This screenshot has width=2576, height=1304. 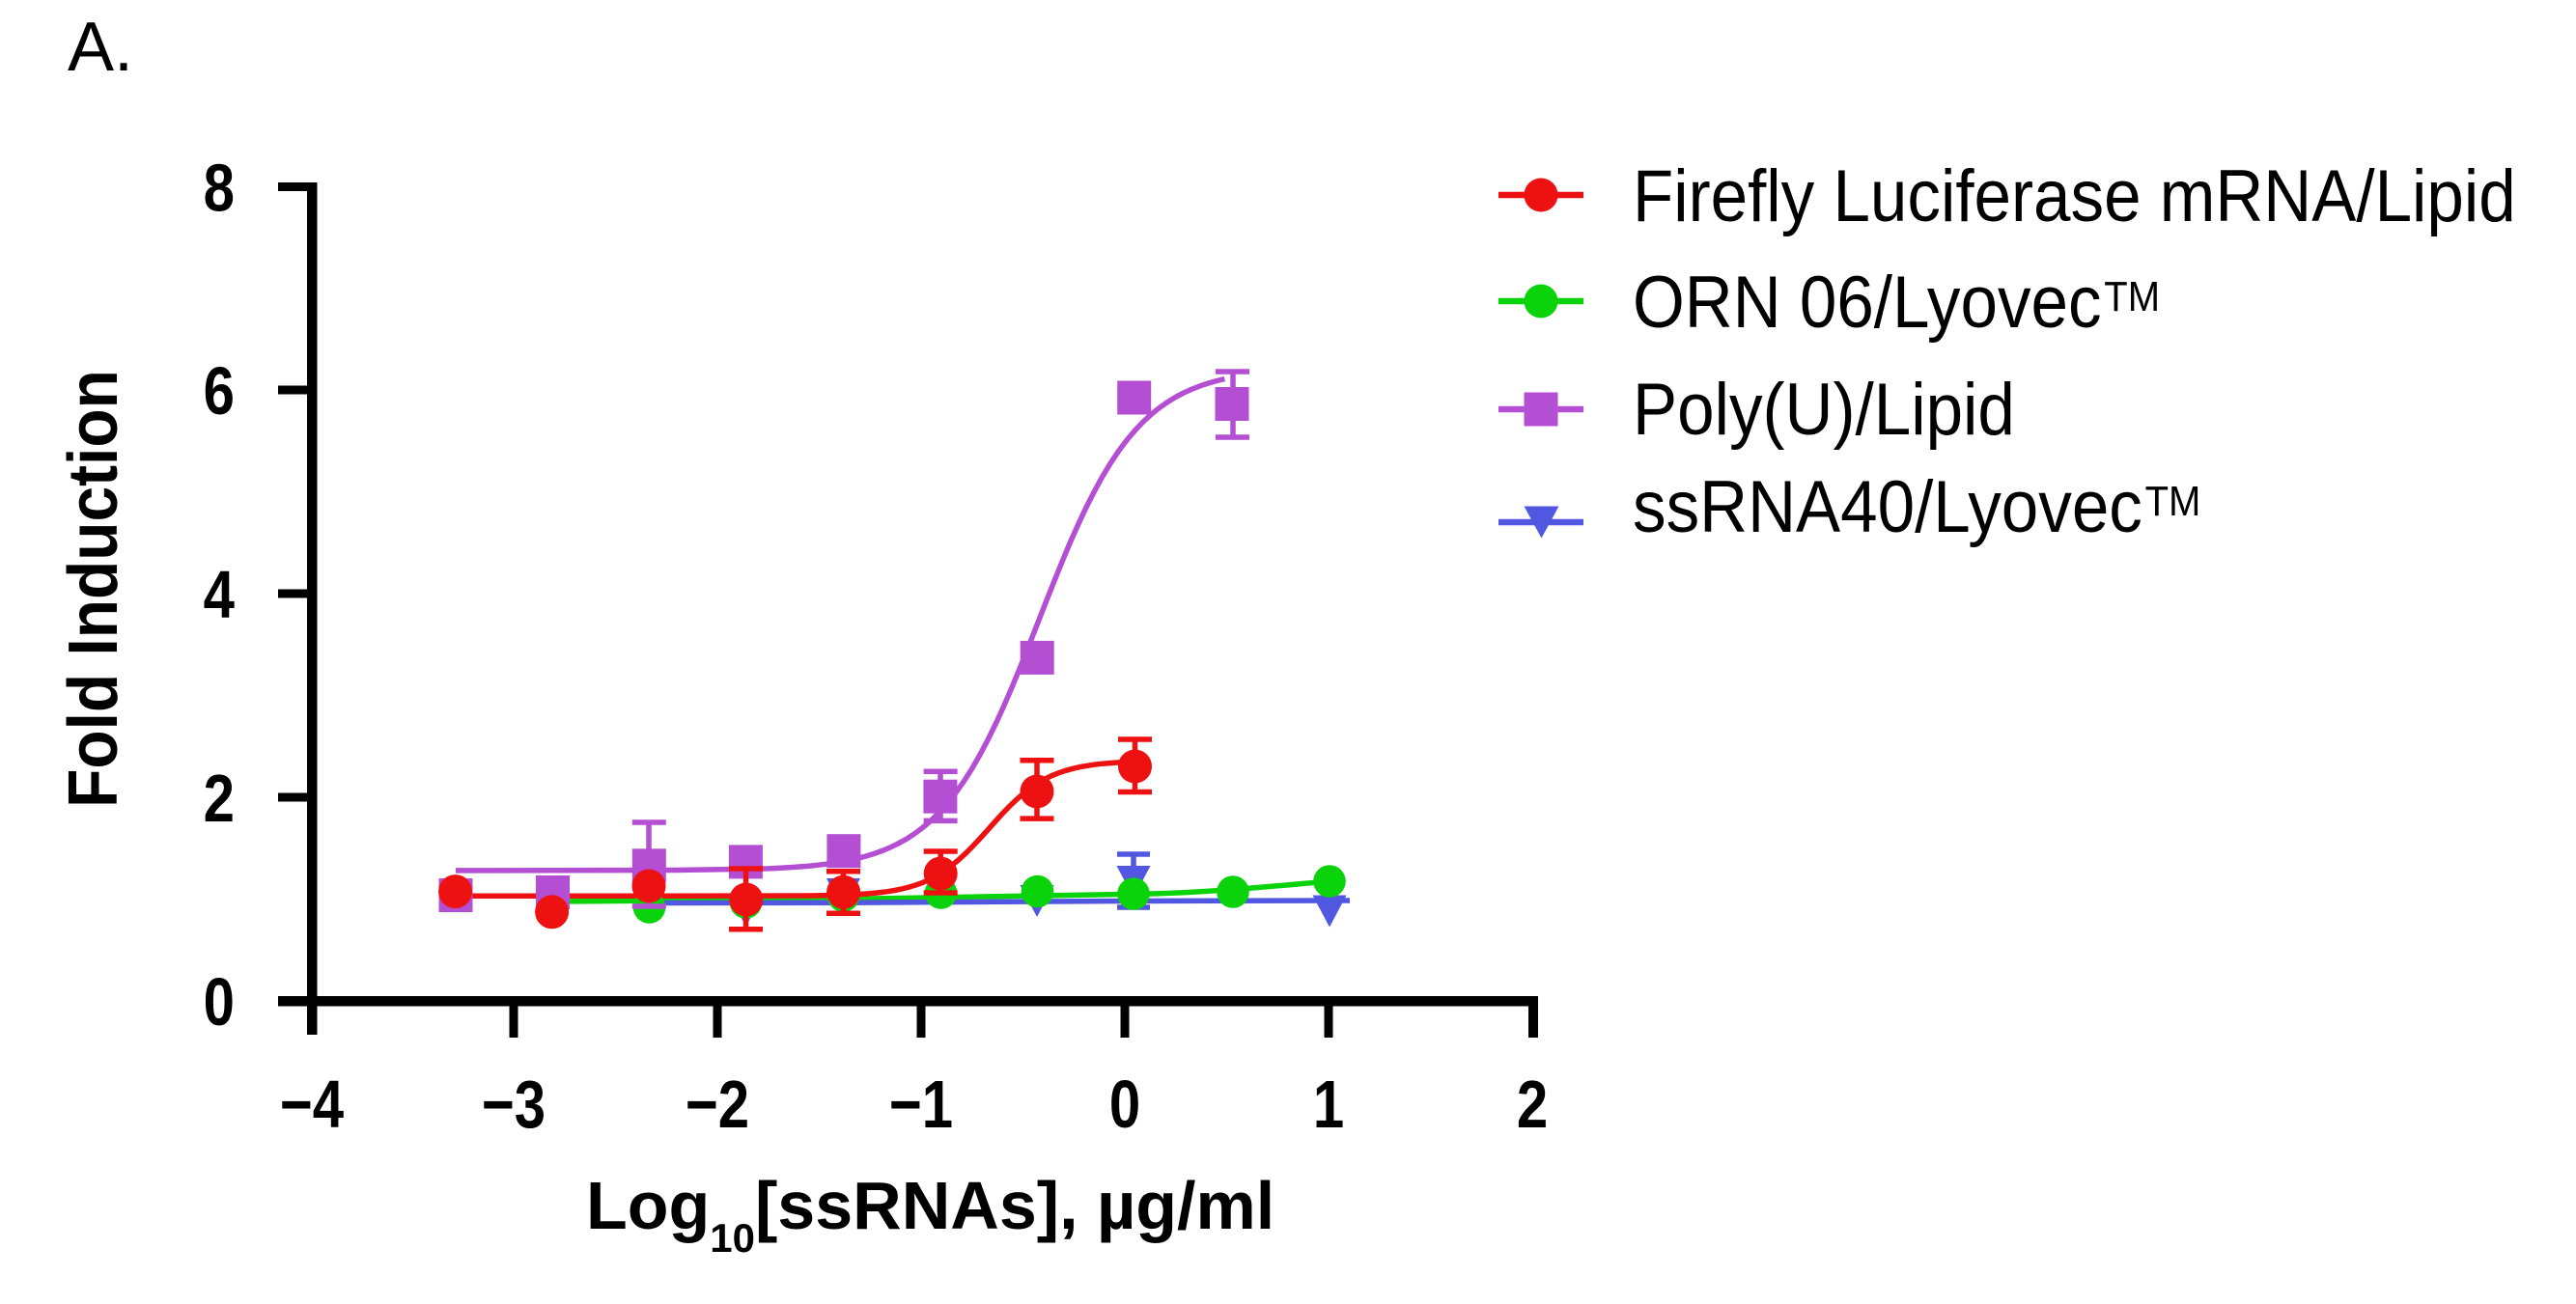 What do you see at coordinates (220, 391) in the screenshot?
I see `svg-text: 6` at bounding box center [220, 391].